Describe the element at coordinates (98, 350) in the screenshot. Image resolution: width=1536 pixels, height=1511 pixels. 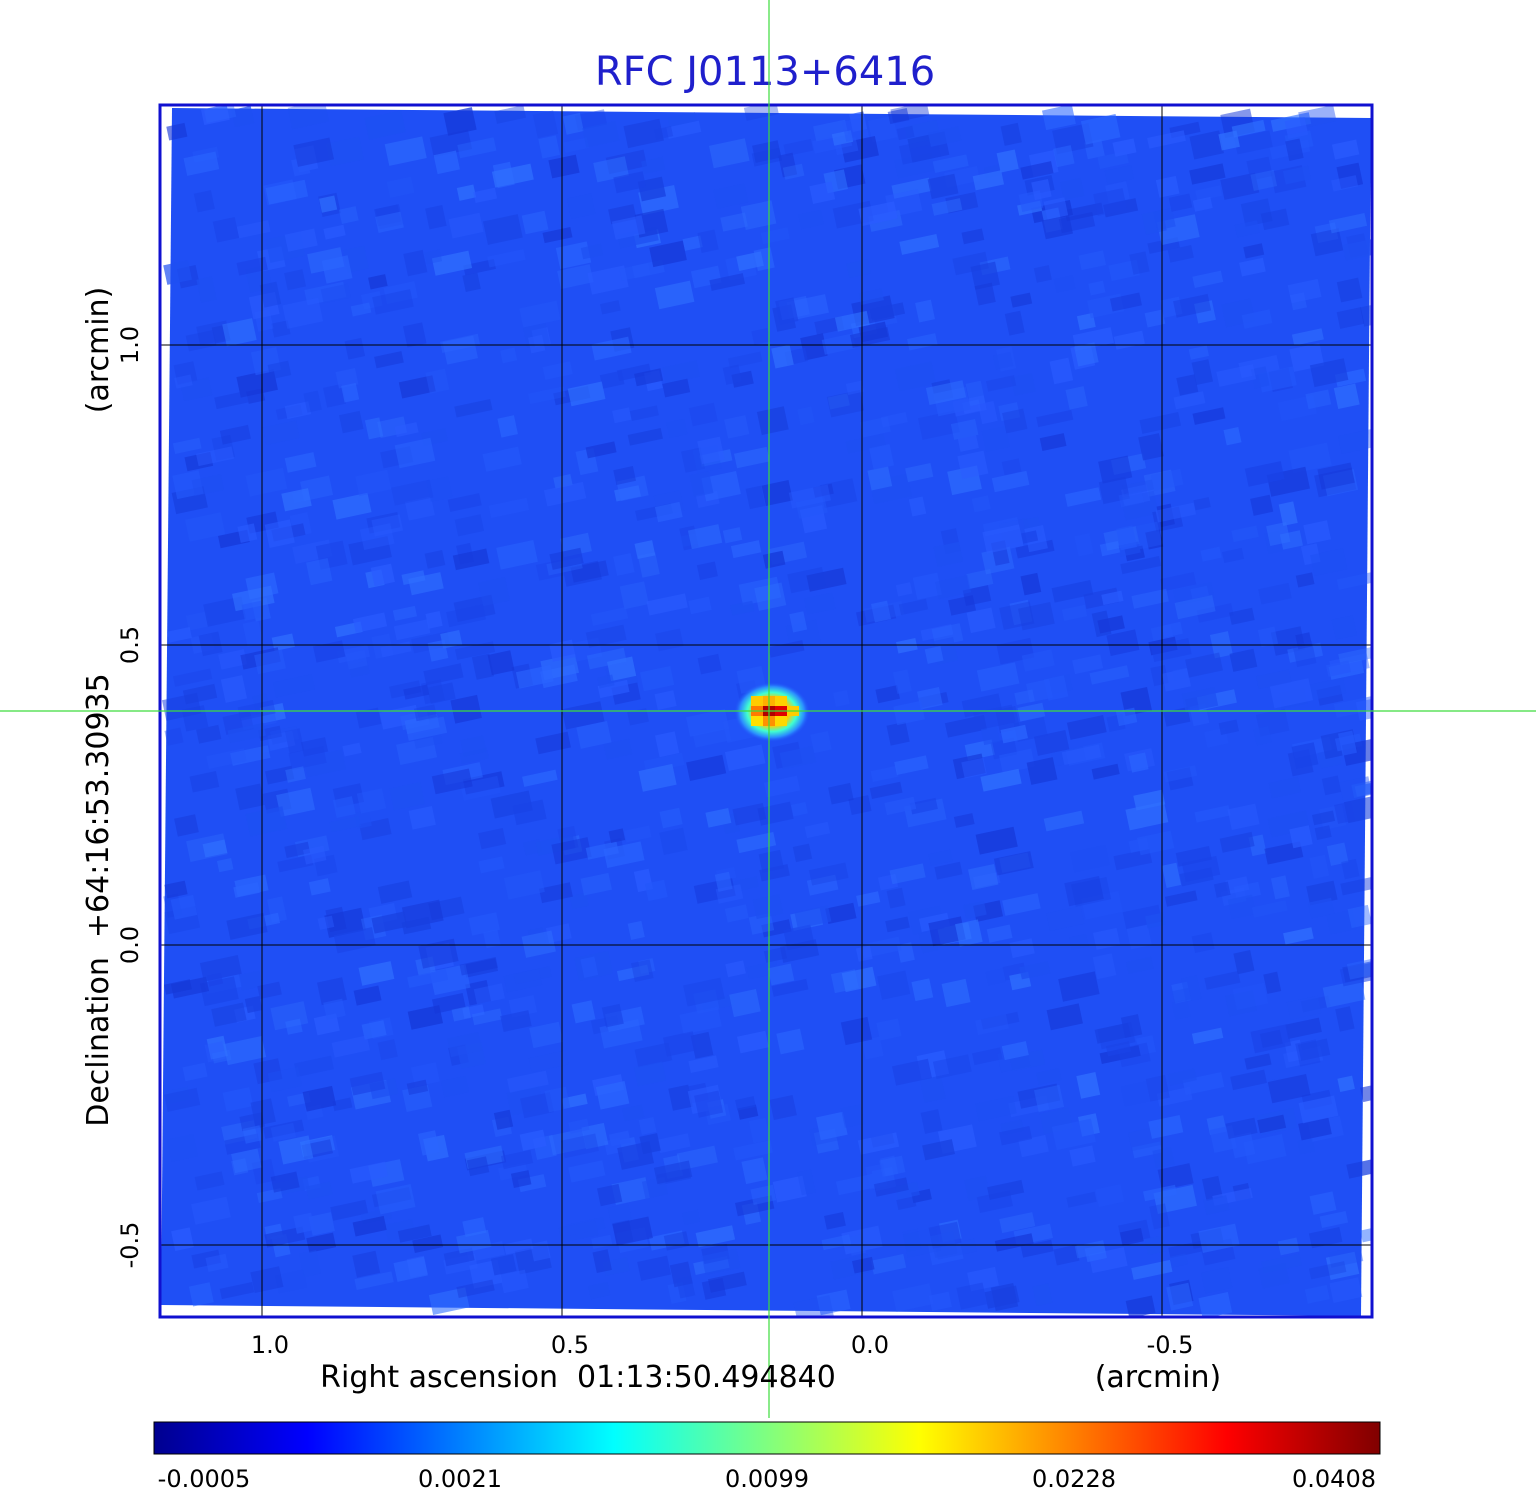
I see `y-axis-unit: (arcmin)` at that location.